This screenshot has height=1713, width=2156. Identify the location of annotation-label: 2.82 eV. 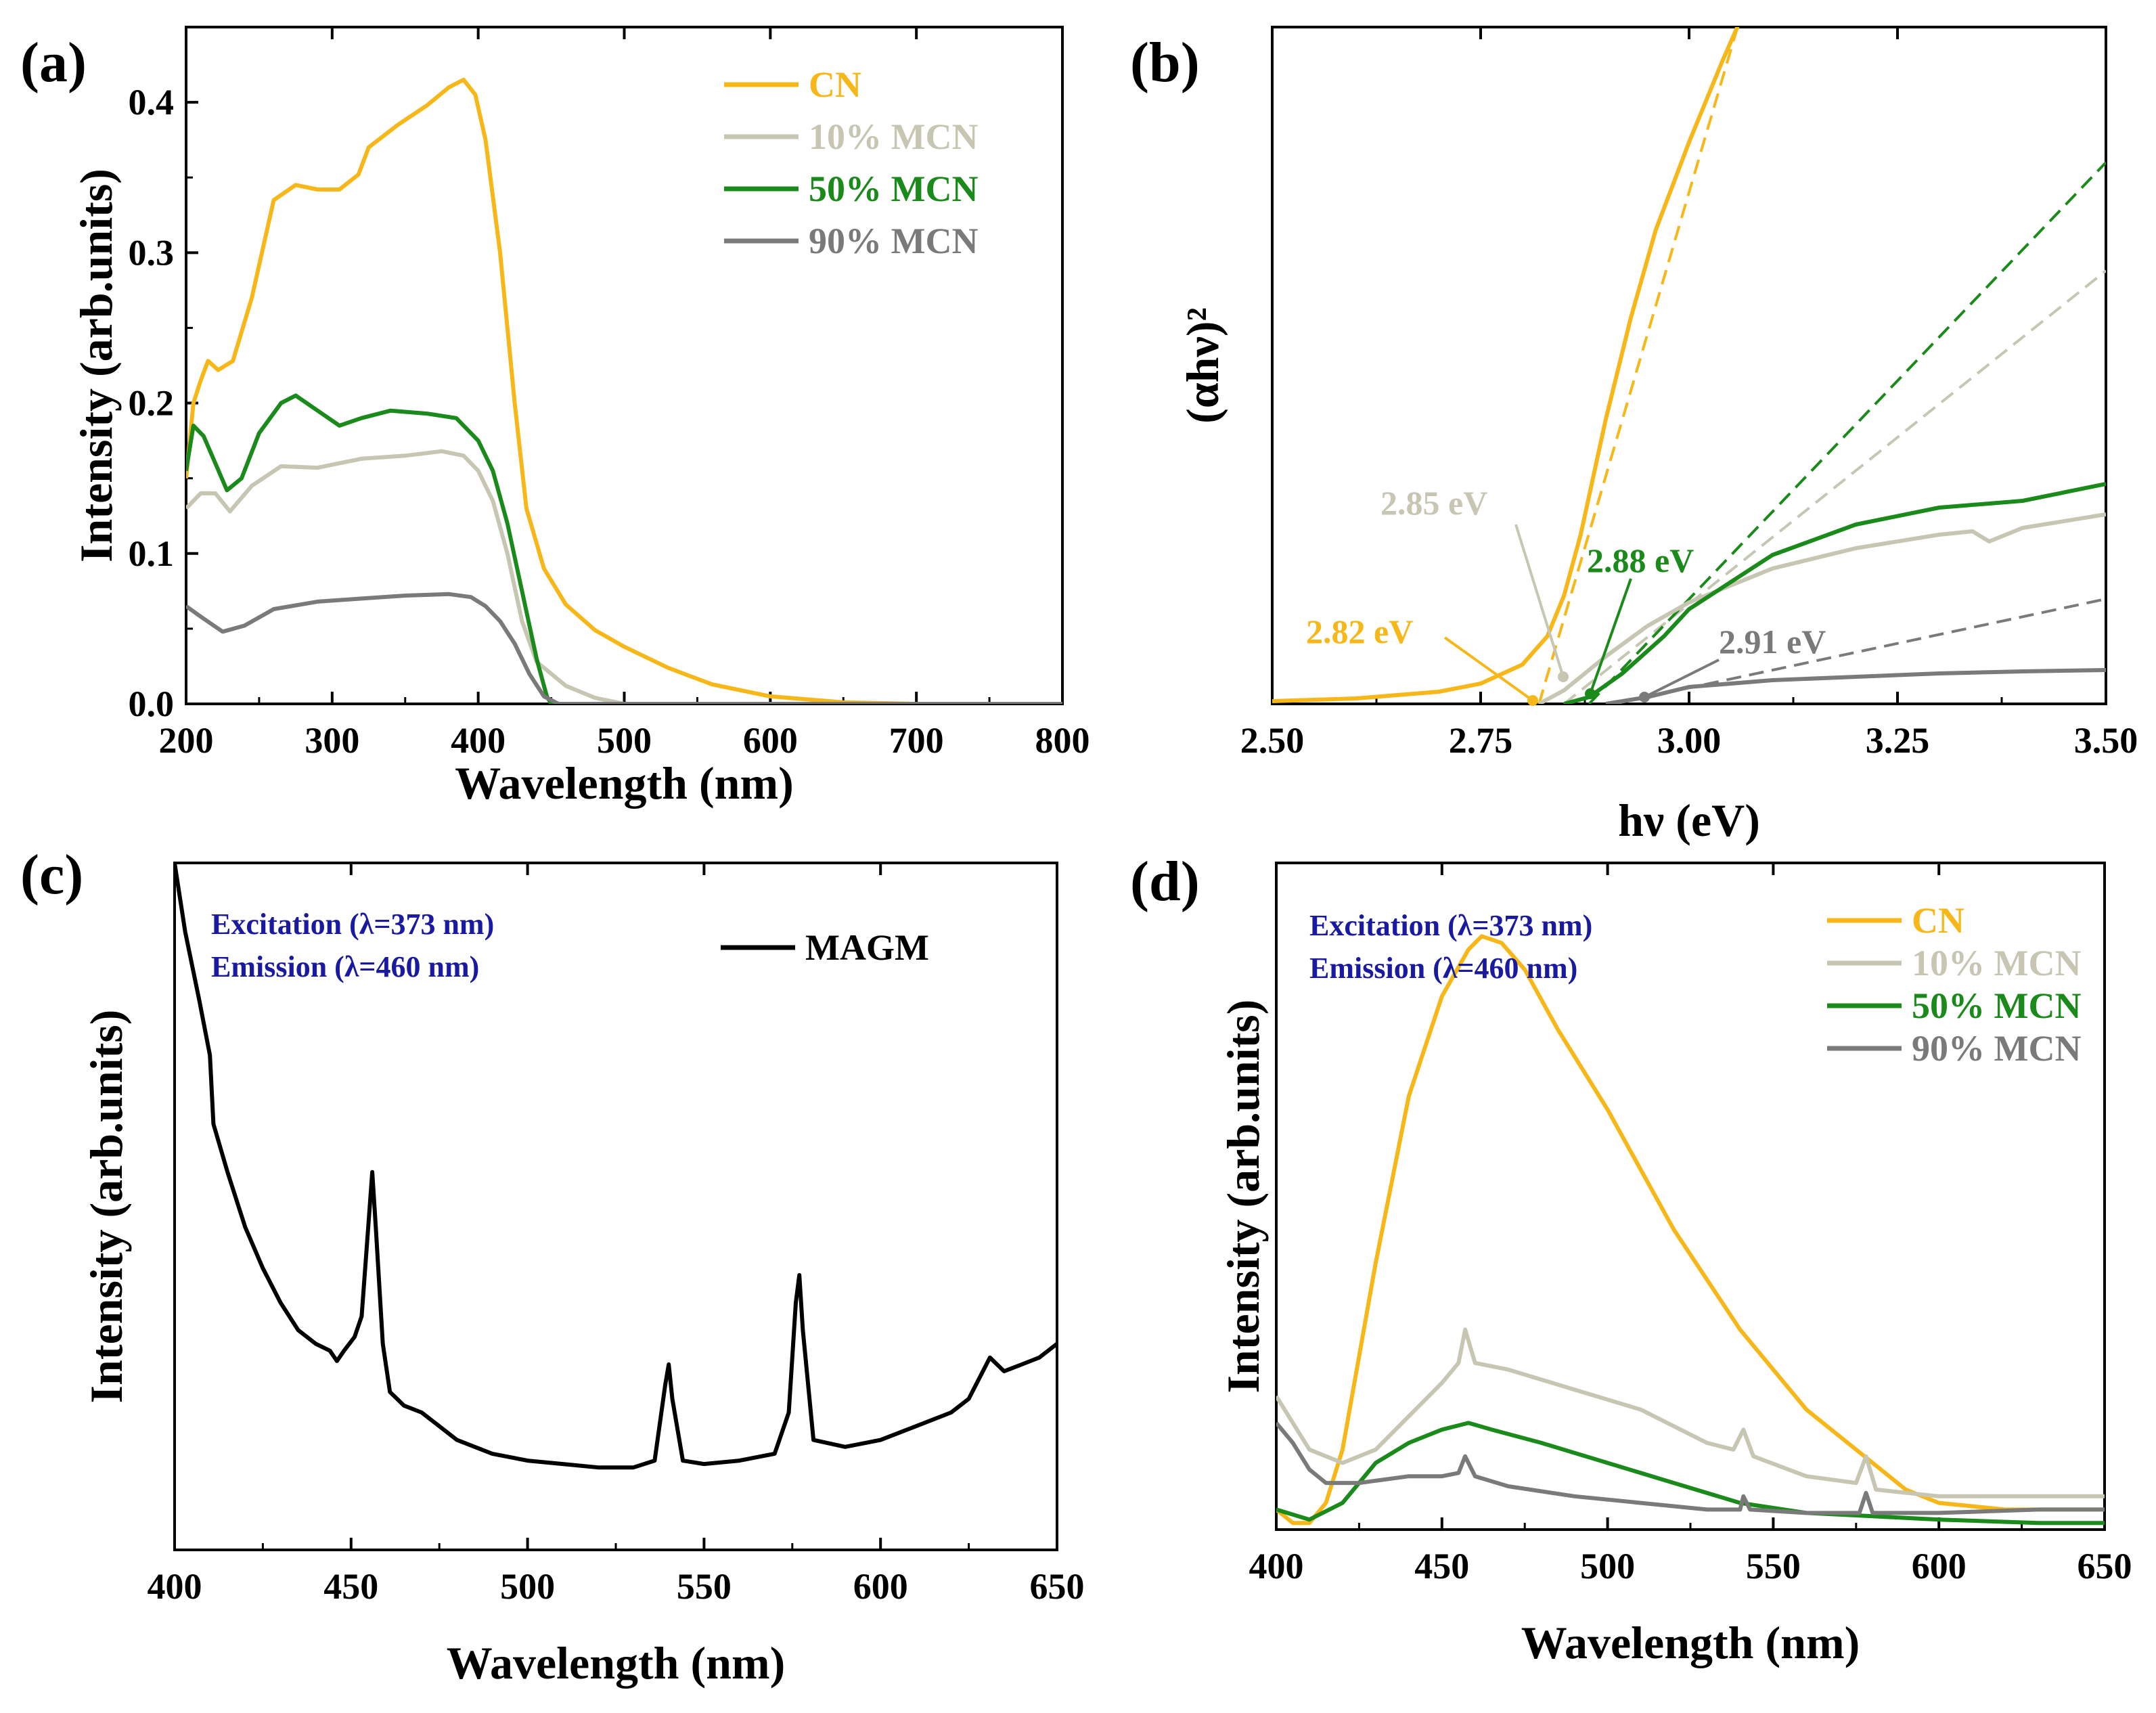
(1359, 631).